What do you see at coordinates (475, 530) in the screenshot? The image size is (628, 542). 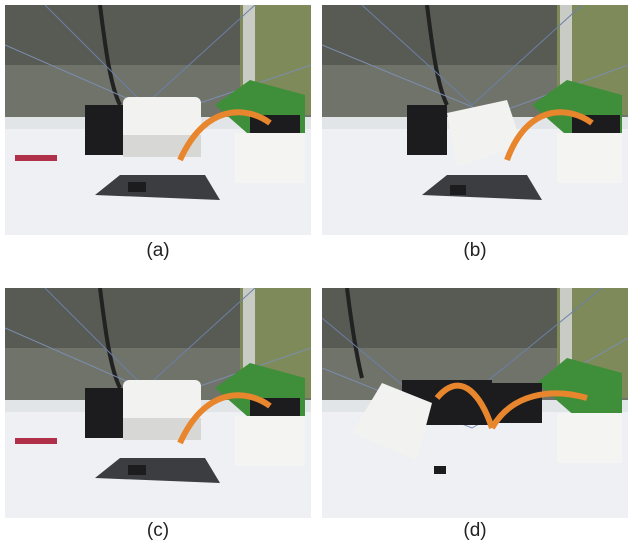 I see `caption-d: (d)` at bounding box center [475, 530].